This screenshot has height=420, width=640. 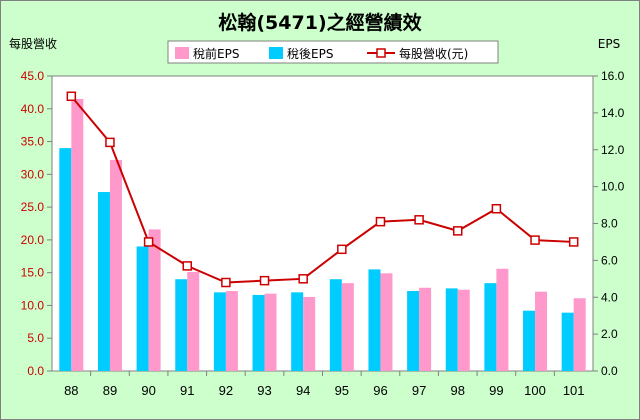 What do you see at coordinates (613, 150) in the screenshot?
I see `right-tick-label: 12.0` at bounding box center [613, 150].